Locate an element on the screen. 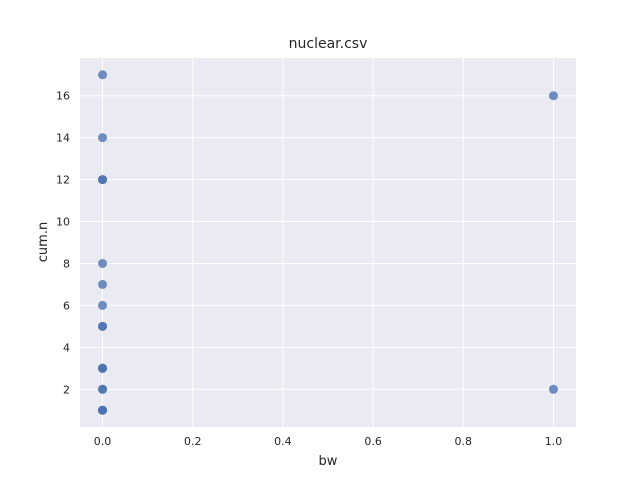 This screenshot has height=480, width=640. x-tick-label: 0.4 is located at coordinates (283, 441).